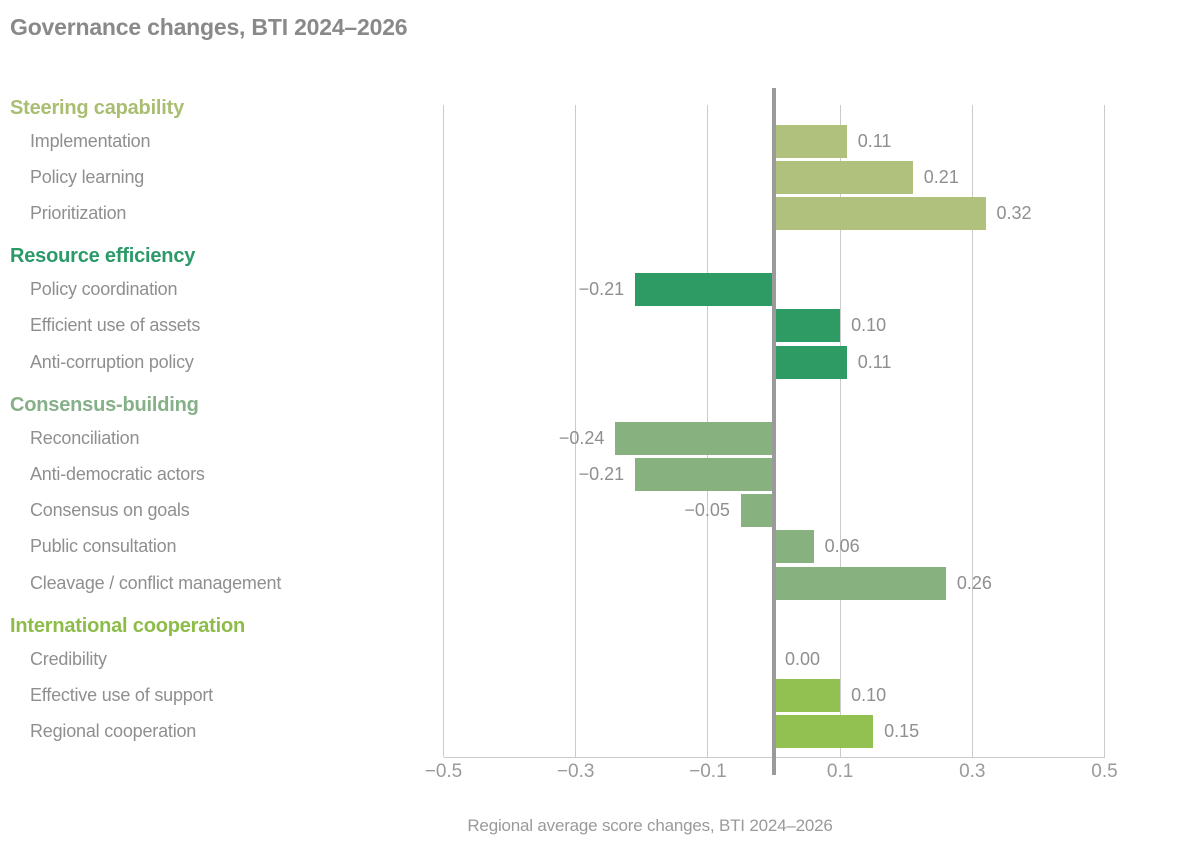 The image size is (1185, 850). I want to click on group-header: International cooperation, so click(128, 625).